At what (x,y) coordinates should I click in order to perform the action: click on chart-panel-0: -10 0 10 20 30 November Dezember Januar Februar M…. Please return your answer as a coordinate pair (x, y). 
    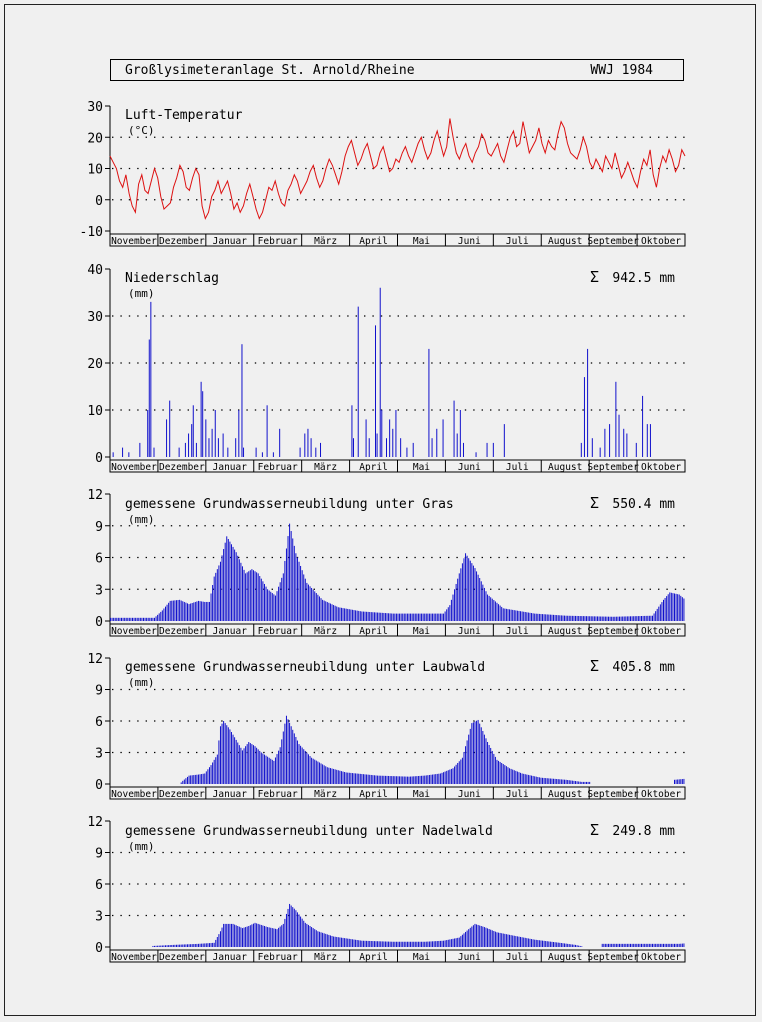
    Looking at the image, I should click on (383, 173).